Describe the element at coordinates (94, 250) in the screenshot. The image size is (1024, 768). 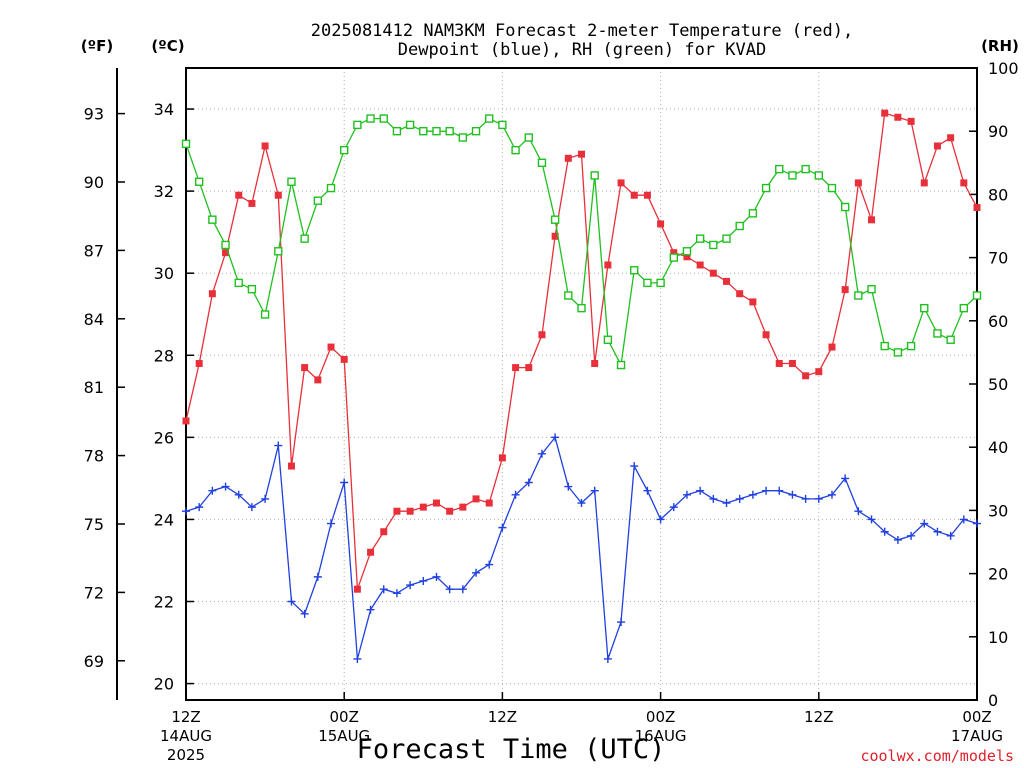
I see `fahrenheit-tick-label: 87` at that location.